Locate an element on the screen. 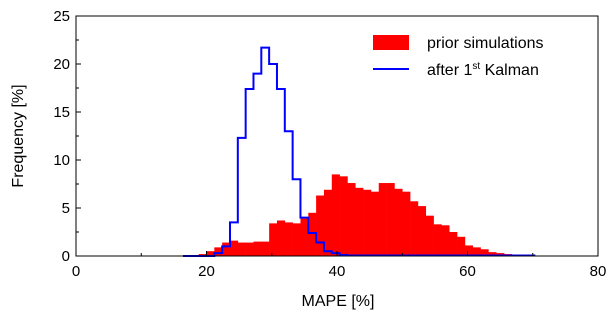  y-tick-label: 5 is located at coordinates (66, 208).